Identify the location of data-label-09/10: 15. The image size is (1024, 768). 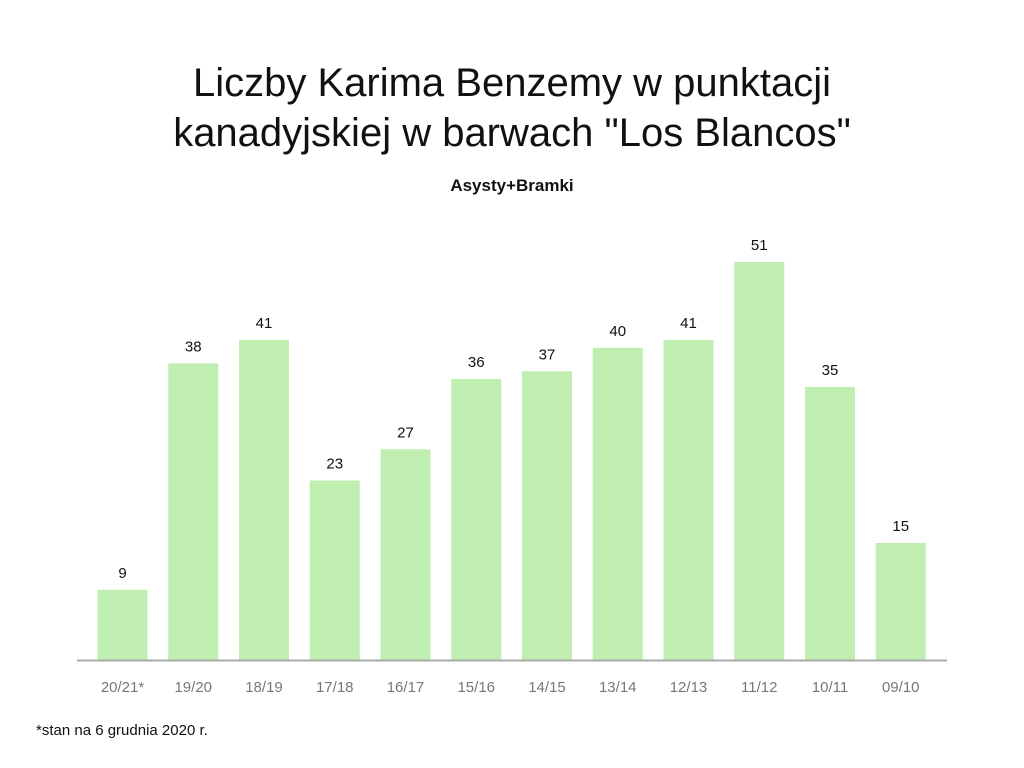
(900, 526).